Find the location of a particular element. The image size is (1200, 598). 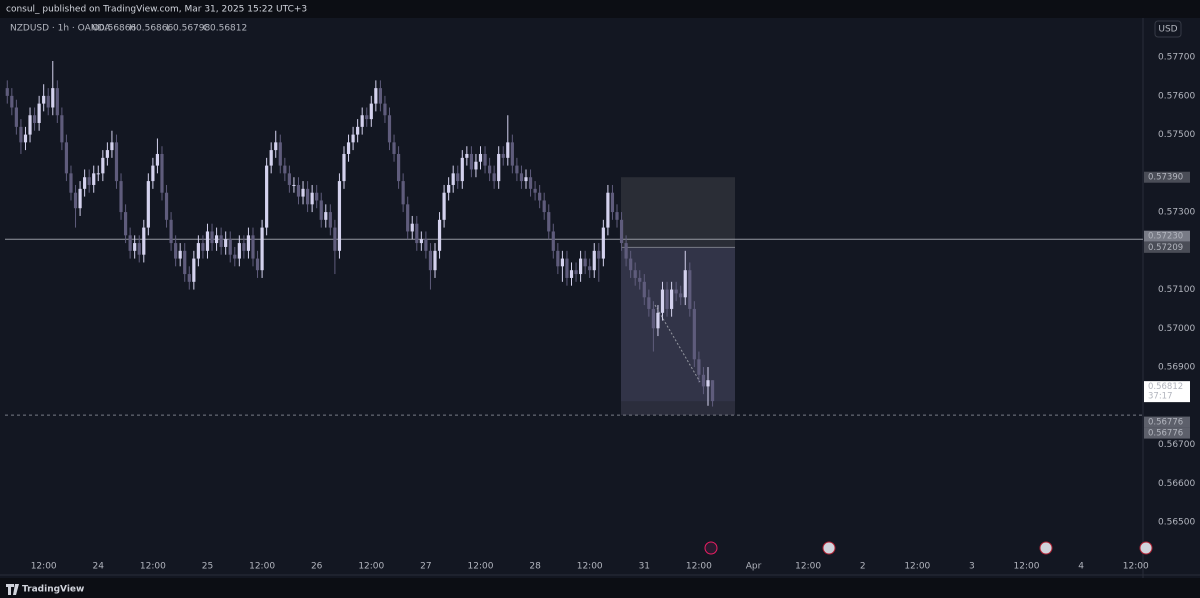

price-label: 0.57209 is located at coordinates (1165, 248).